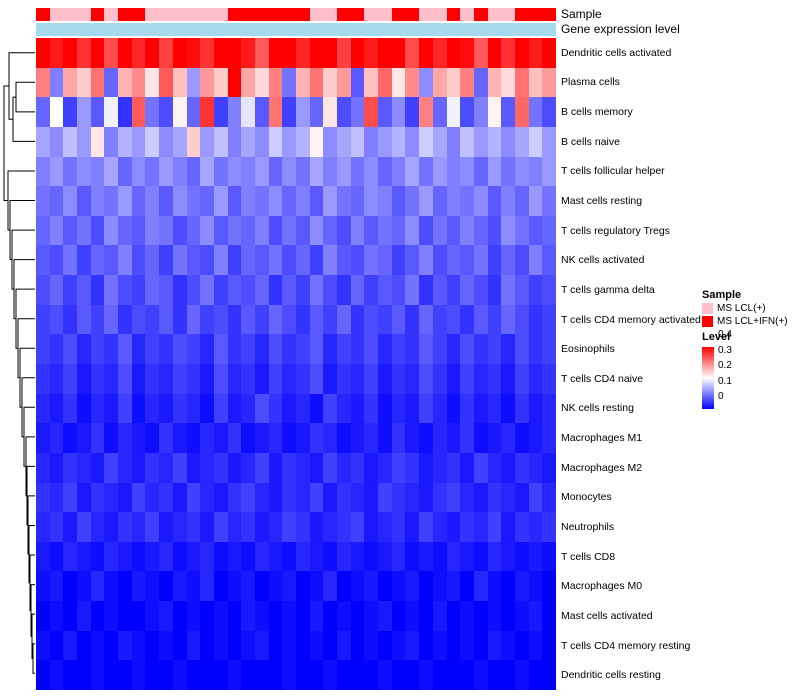 Image resolution: width=800 pixels, height=700 pixels. What do you see at coordinates (752, 321) in the screenshot?
I see `legend-item-label: MS LCL+IFN(+)` at bounding box center [752, 321].